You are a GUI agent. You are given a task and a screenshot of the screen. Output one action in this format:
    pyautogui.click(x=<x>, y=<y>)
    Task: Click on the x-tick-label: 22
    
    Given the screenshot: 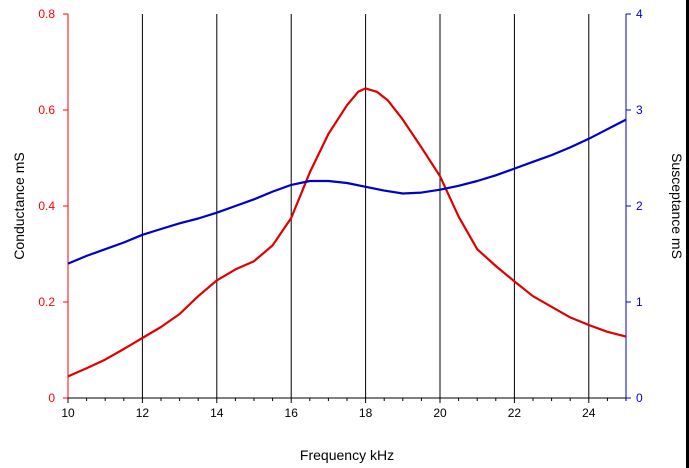 What is the action you would take?
    pyautogui.click(x=515, y=413)
    